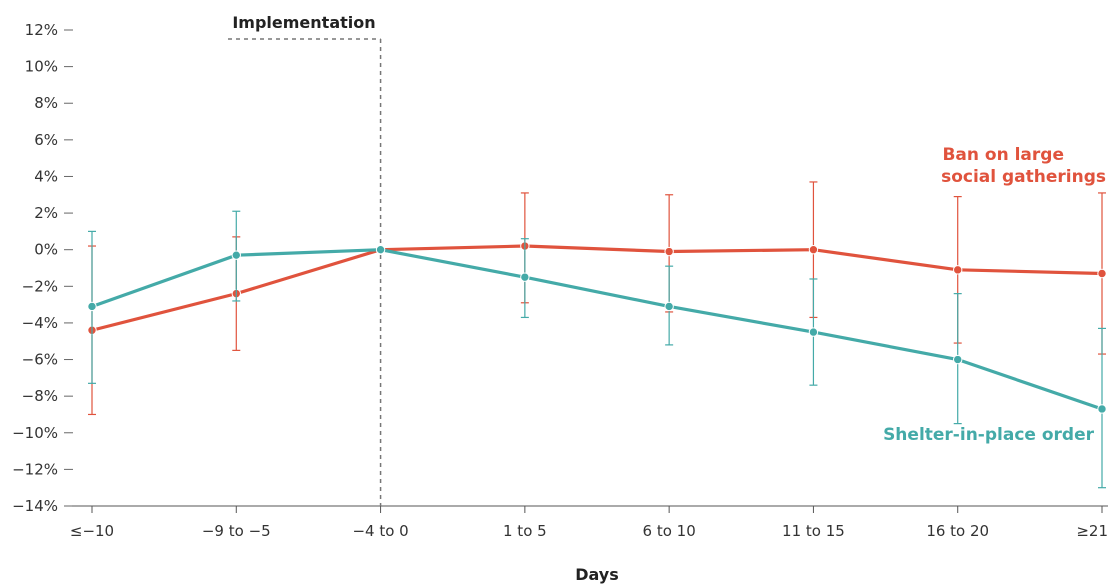 The image size is (1118, 588). Describe the element at coordinates (40, 323) in the screenshot. I see `y-tick-label: −4%` at that location.